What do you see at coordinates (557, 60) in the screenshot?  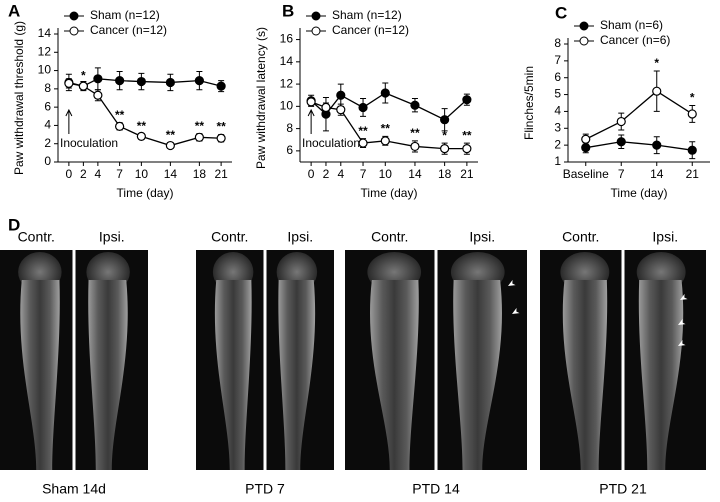 I see `y-tick-label: 7` at bounding box center [557, 60].